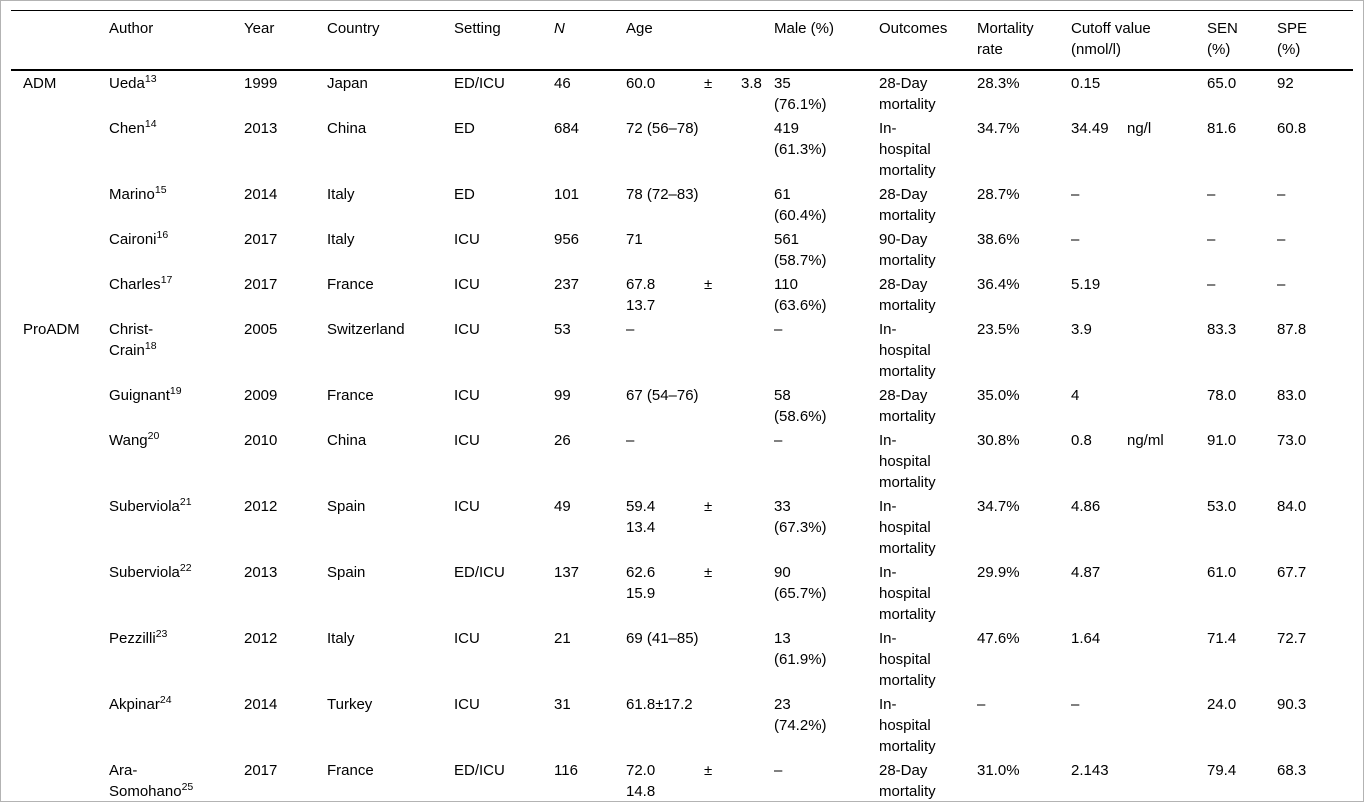 This screenshot has height=802, width=1364. I want to click on author-name: Akpinar, so click(134, 704).